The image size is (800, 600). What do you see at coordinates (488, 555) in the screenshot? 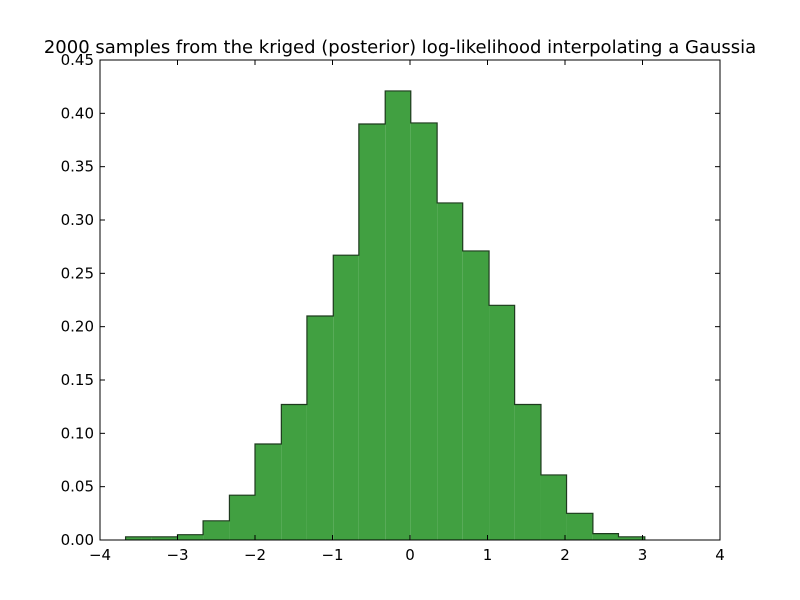
I see `x-tick-label: 1` at bounding box center [488, 555].